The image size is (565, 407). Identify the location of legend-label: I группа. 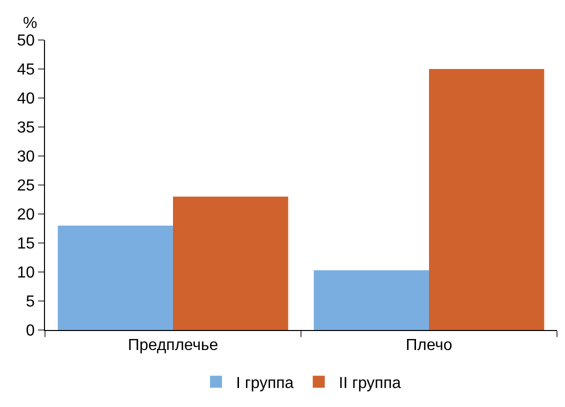
(265, 383).